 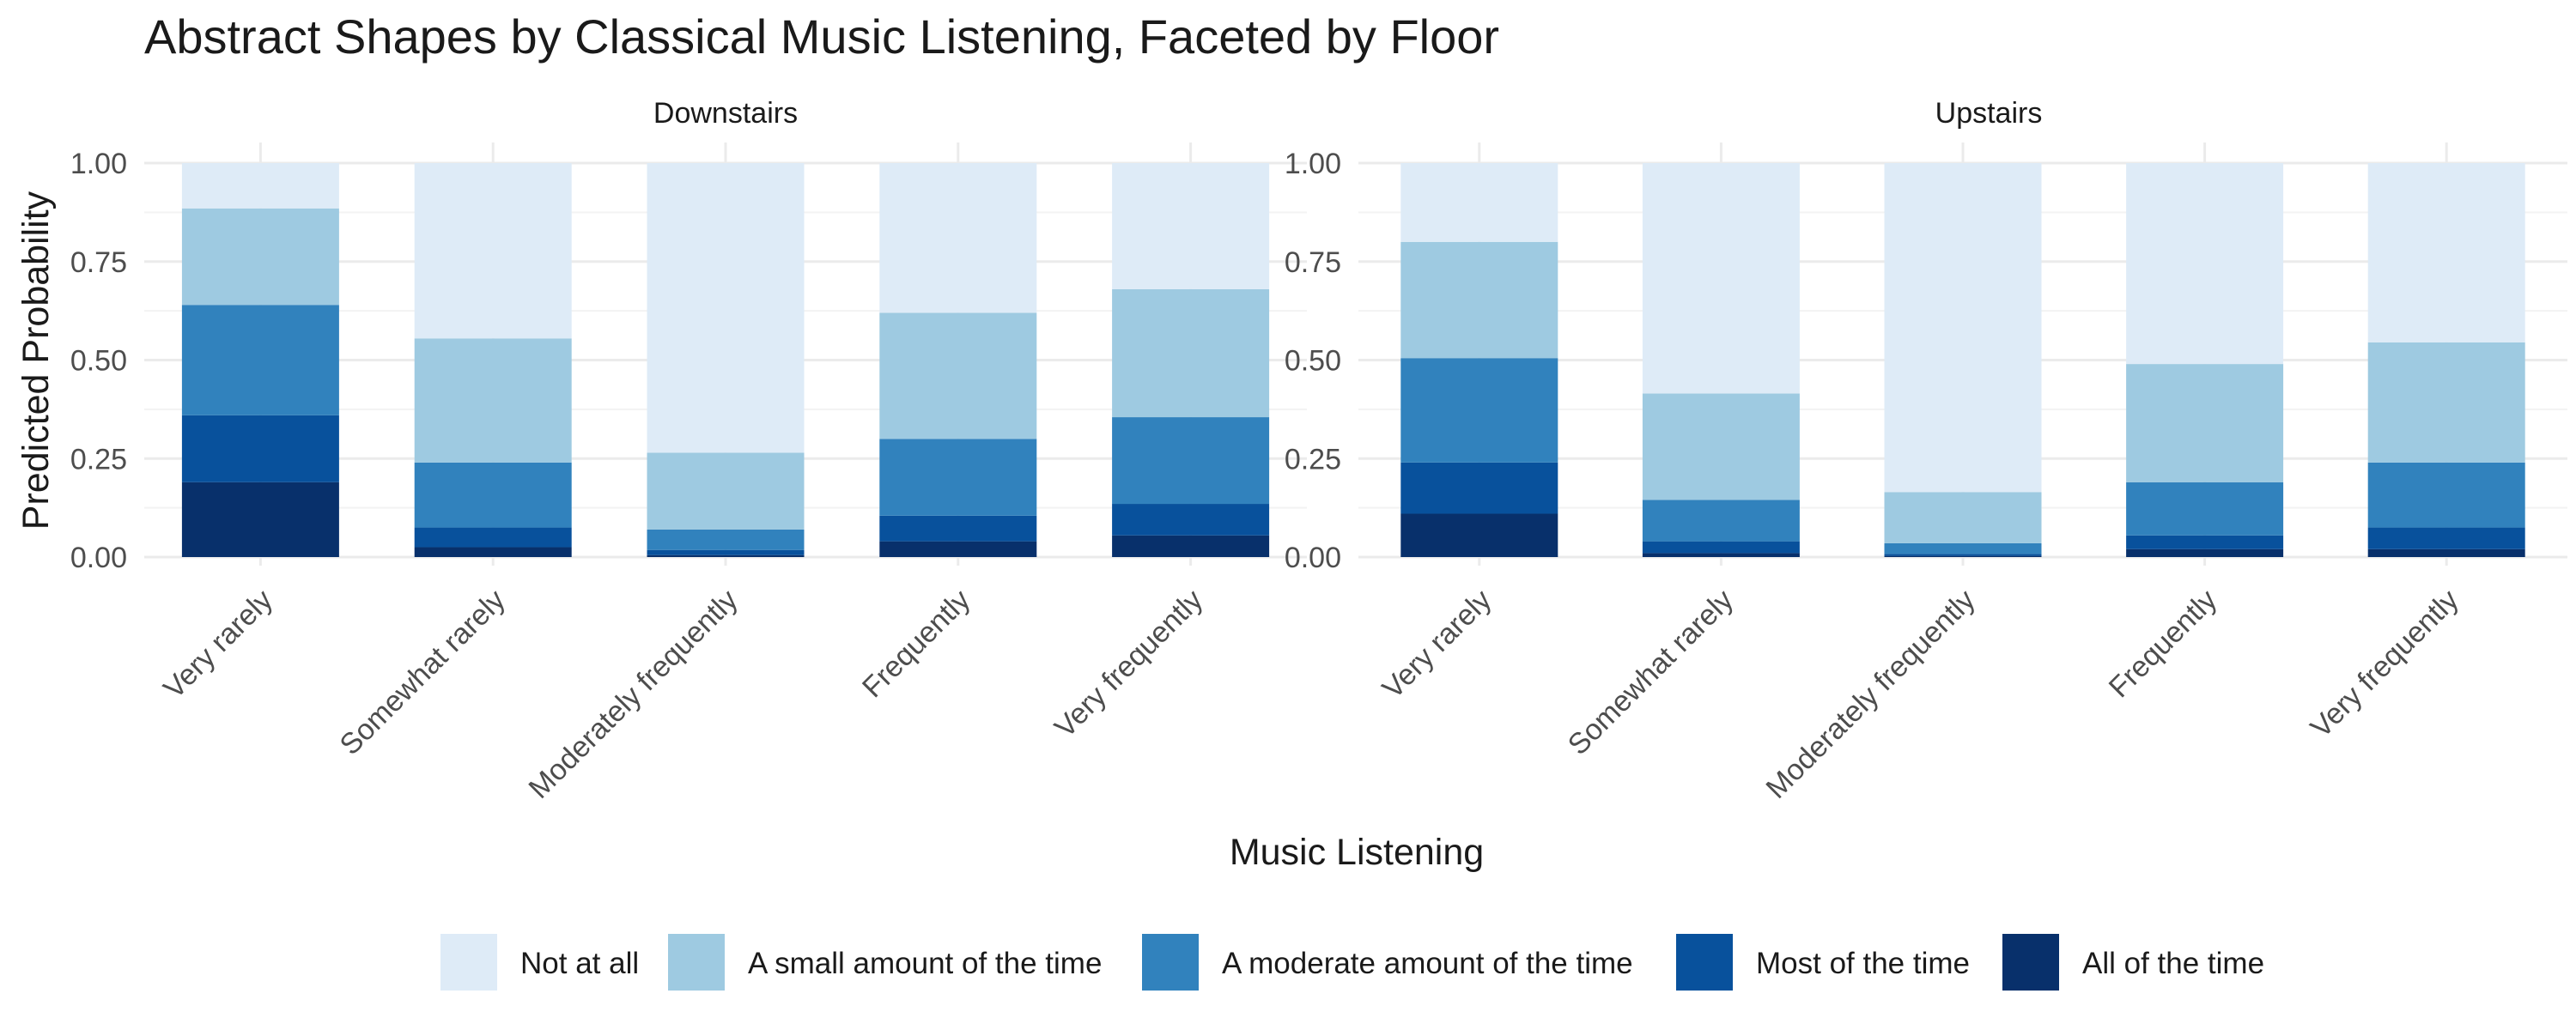 What do you see at coordinates (36, 360) in the screenshot?
I see `y-axis-title: Predicted Probability` at bounding box center [36, 360].